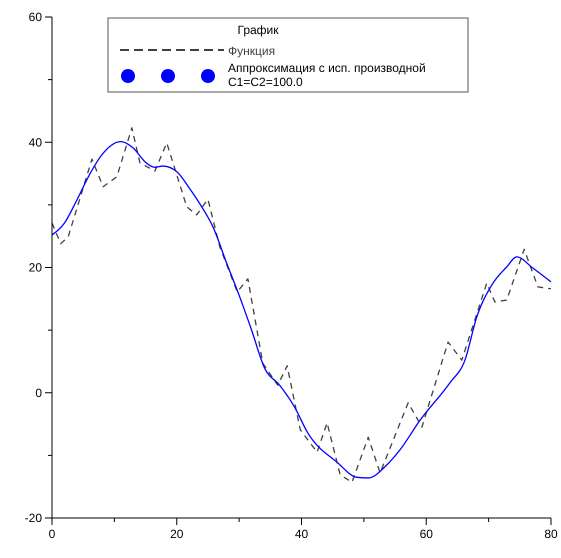  Describe the element at coordinates (551, 534) in the screenshot. I see `x-tick-label: 80` at that location.